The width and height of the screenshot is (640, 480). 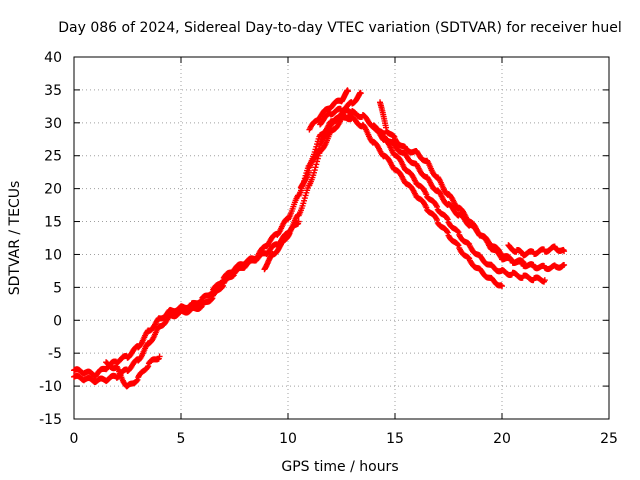 What do you see at coordinates (53, 190) in the screenshot?
I see `y-tick-label: 20` at bounding box center [53, 190].